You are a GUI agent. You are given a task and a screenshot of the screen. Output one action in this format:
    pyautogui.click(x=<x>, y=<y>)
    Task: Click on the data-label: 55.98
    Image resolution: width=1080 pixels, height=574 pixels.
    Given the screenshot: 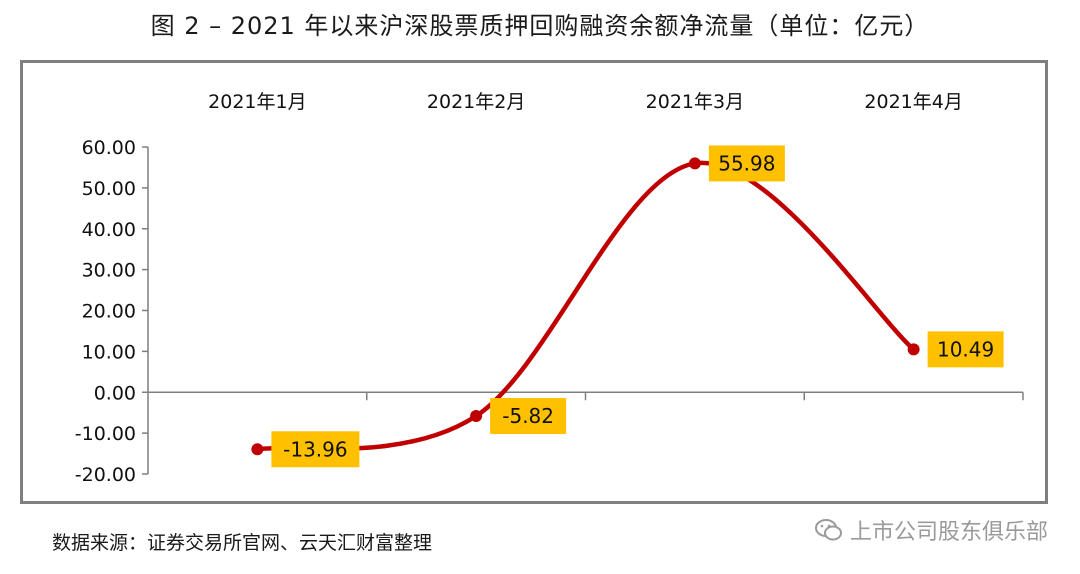 What is the action you would take?
    pyautogui.click(x=746, y=163)
    